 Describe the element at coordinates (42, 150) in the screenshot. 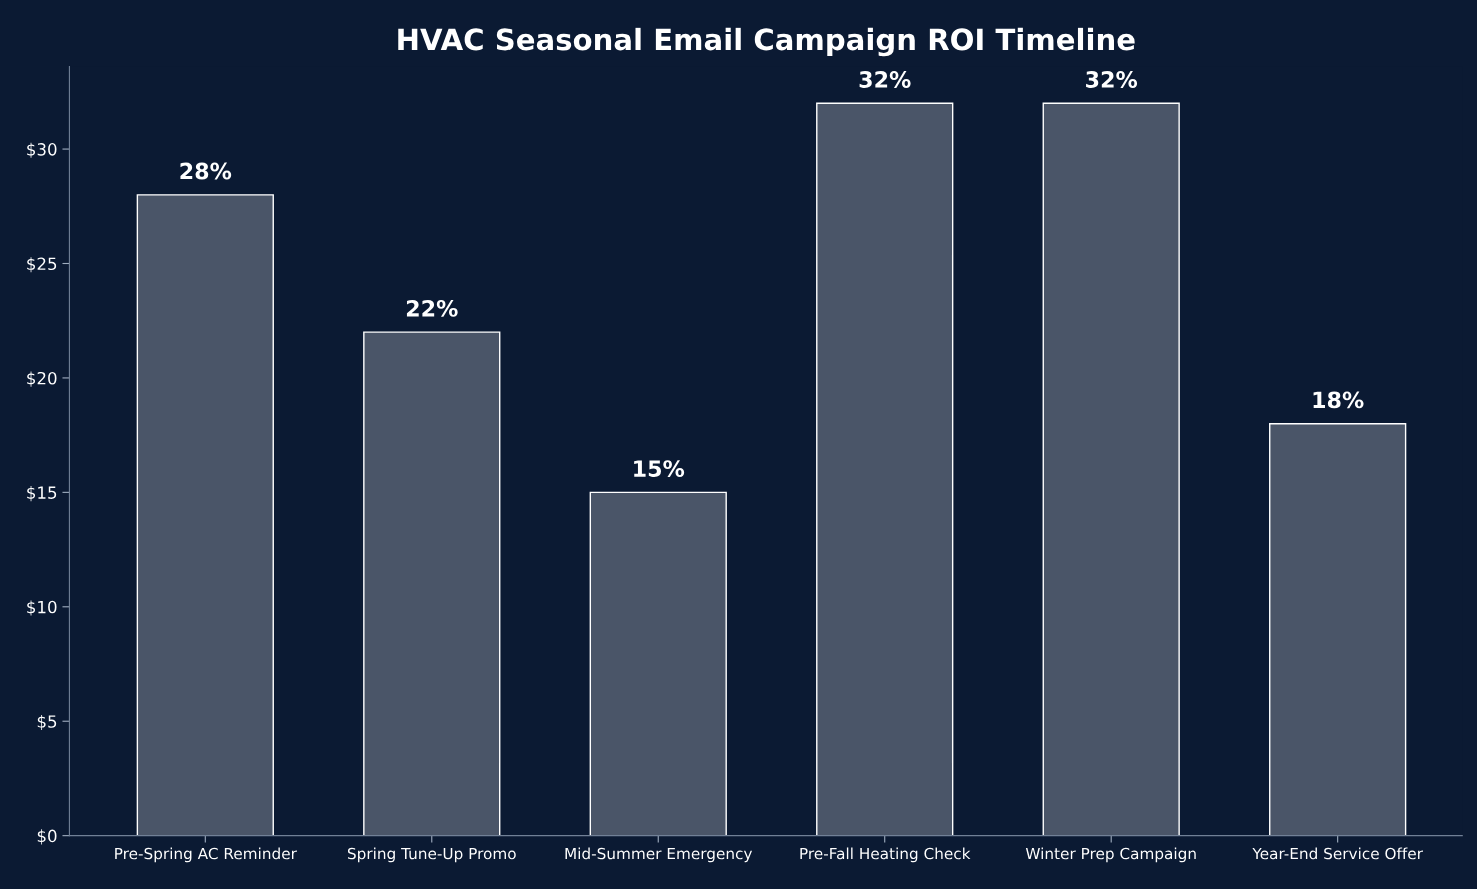

I see `y-tick-label: $30` at that location.